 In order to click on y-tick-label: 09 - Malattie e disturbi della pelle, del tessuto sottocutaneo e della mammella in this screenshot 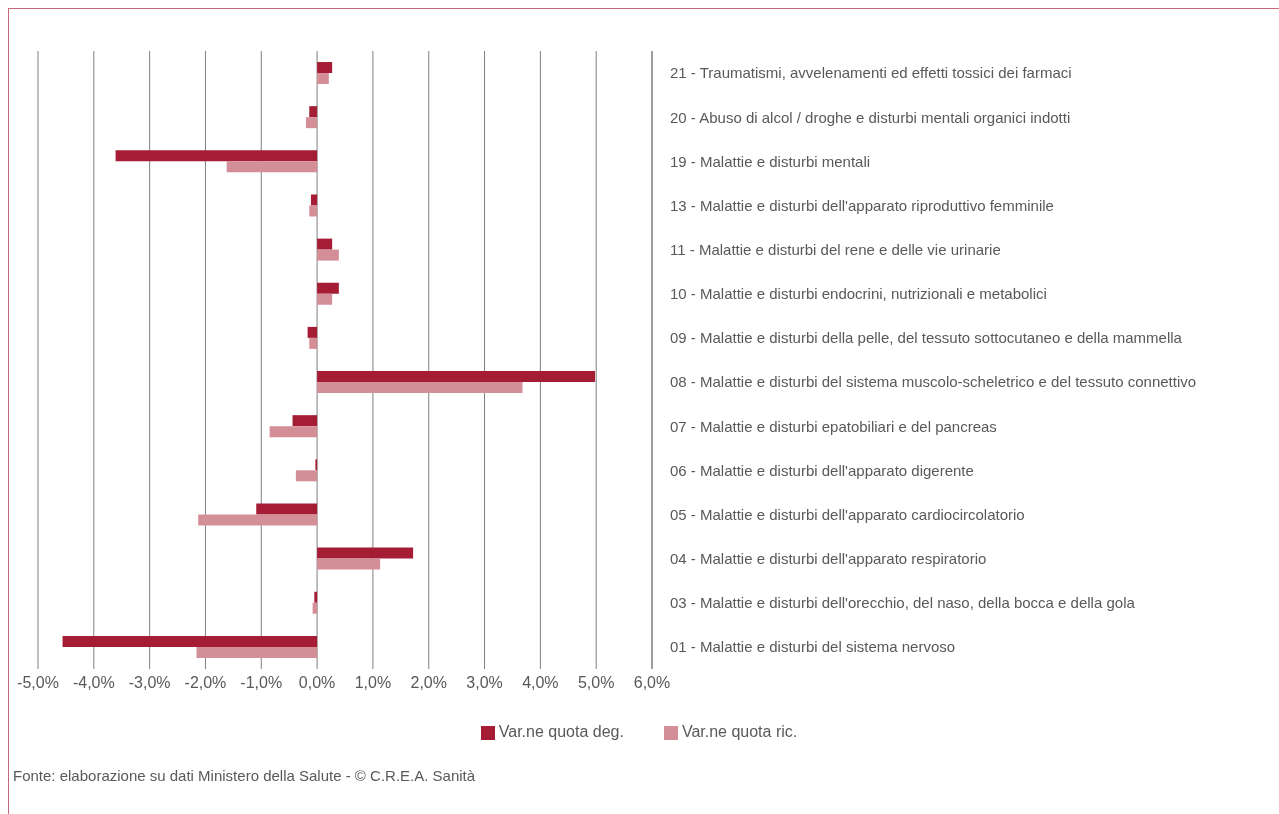, I will do `click(926, 338)`.